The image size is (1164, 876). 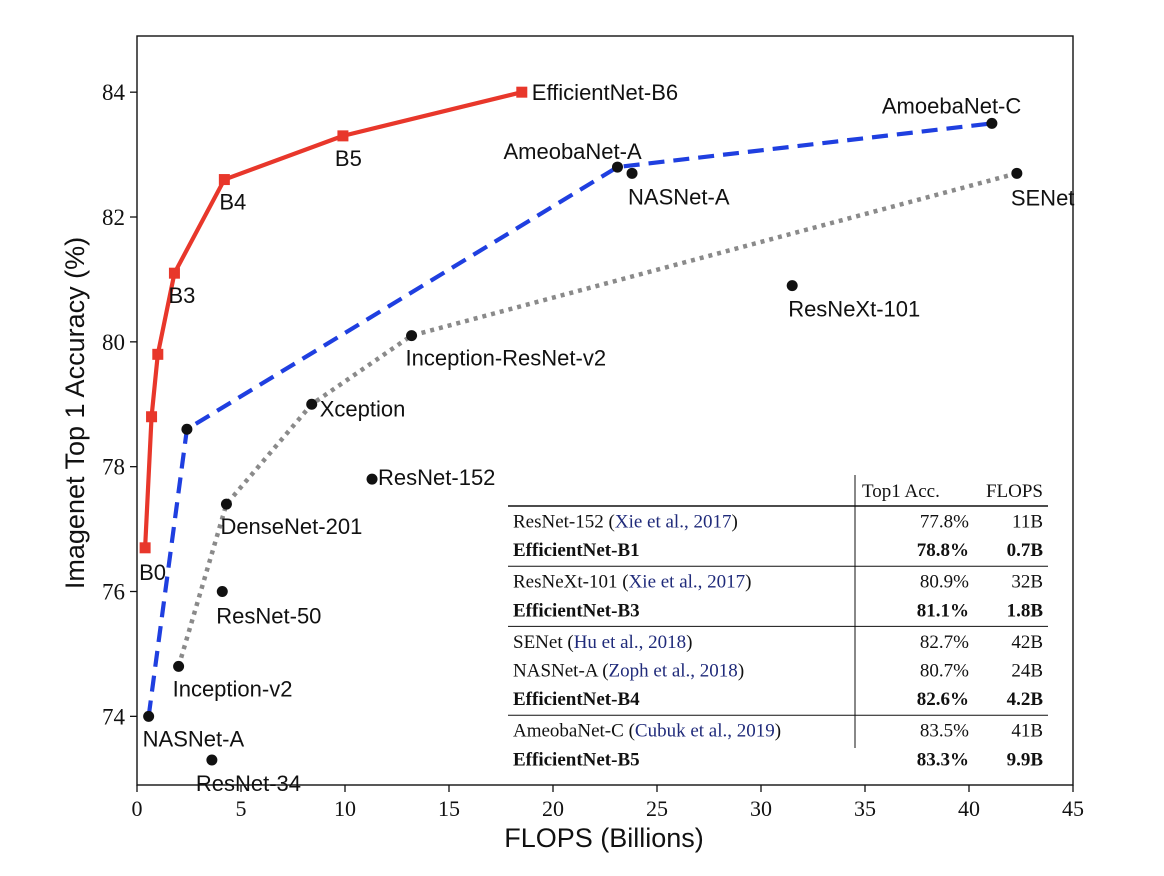 What do you see at coordinates (114, 92) in the screenshot?
I see `y-tick-label: 84` at bounding box center [114, 92].